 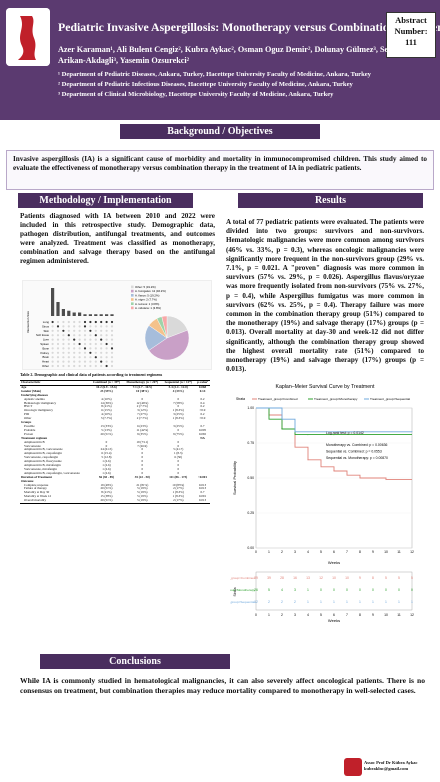 What do you see at coordinates (37, 492) in the screenshot?
I see `table-cell: Mortality at Day 30` at bounding box center [37, 492].